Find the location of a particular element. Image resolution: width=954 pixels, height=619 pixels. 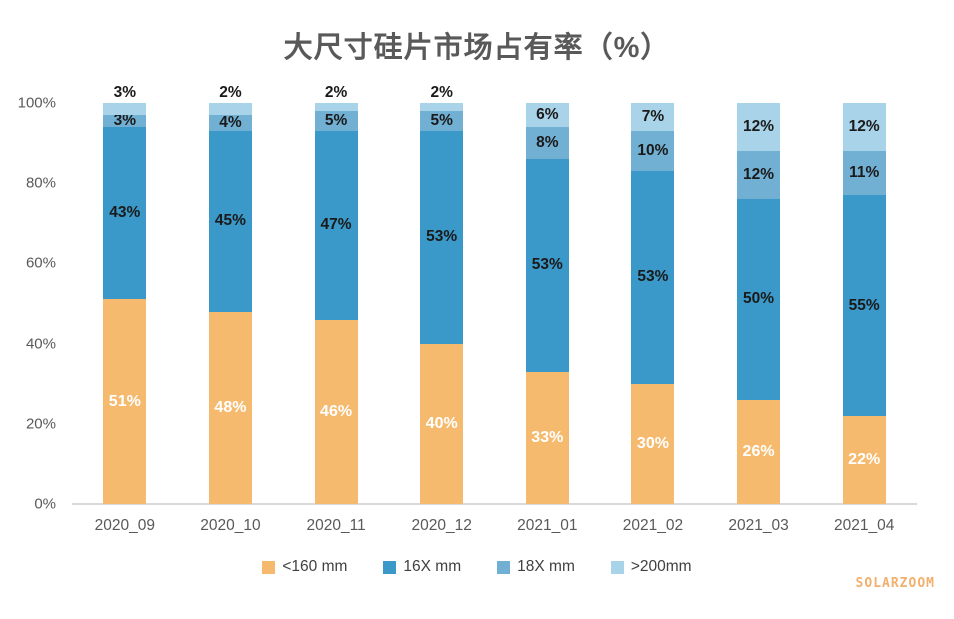

segment-data-label: 43% is located at coordinates (125, 213).